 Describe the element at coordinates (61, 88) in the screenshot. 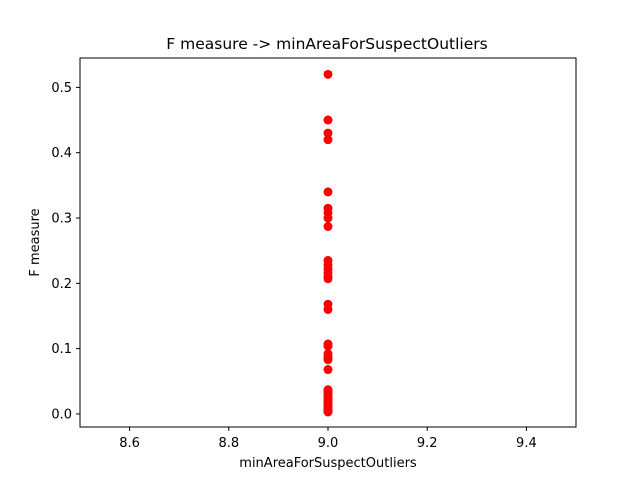

I see `y-tick-label: 0.5` at that location.